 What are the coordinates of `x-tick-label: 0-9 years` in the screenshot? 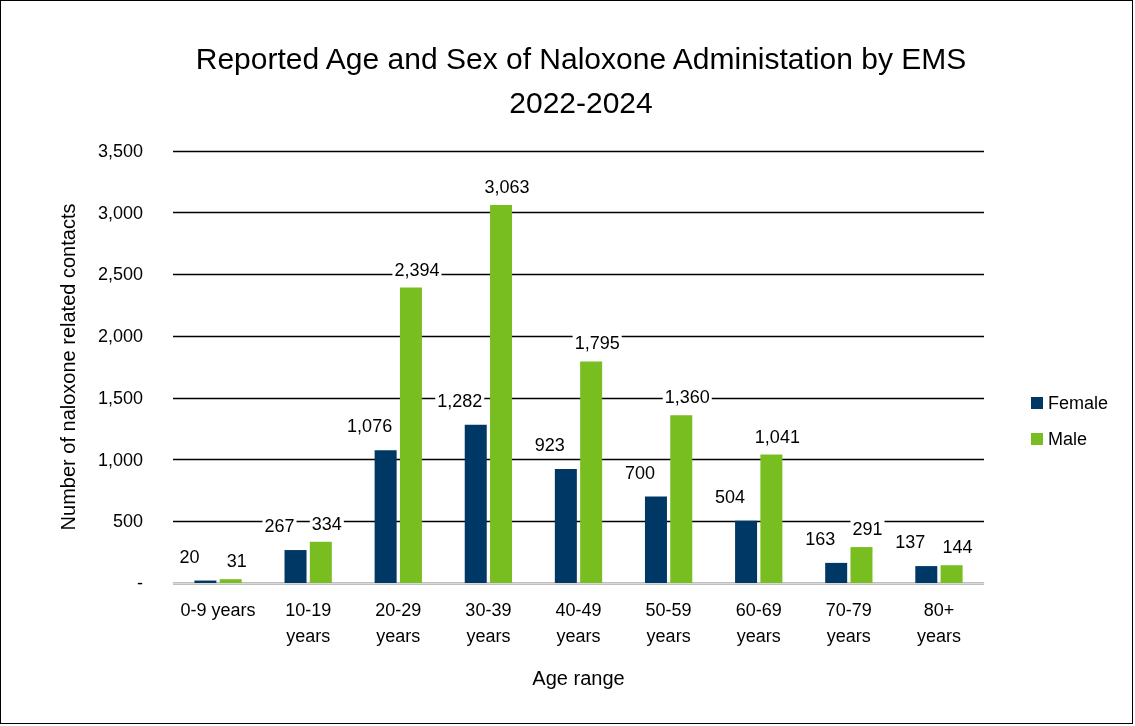 It's located at (218, 610).